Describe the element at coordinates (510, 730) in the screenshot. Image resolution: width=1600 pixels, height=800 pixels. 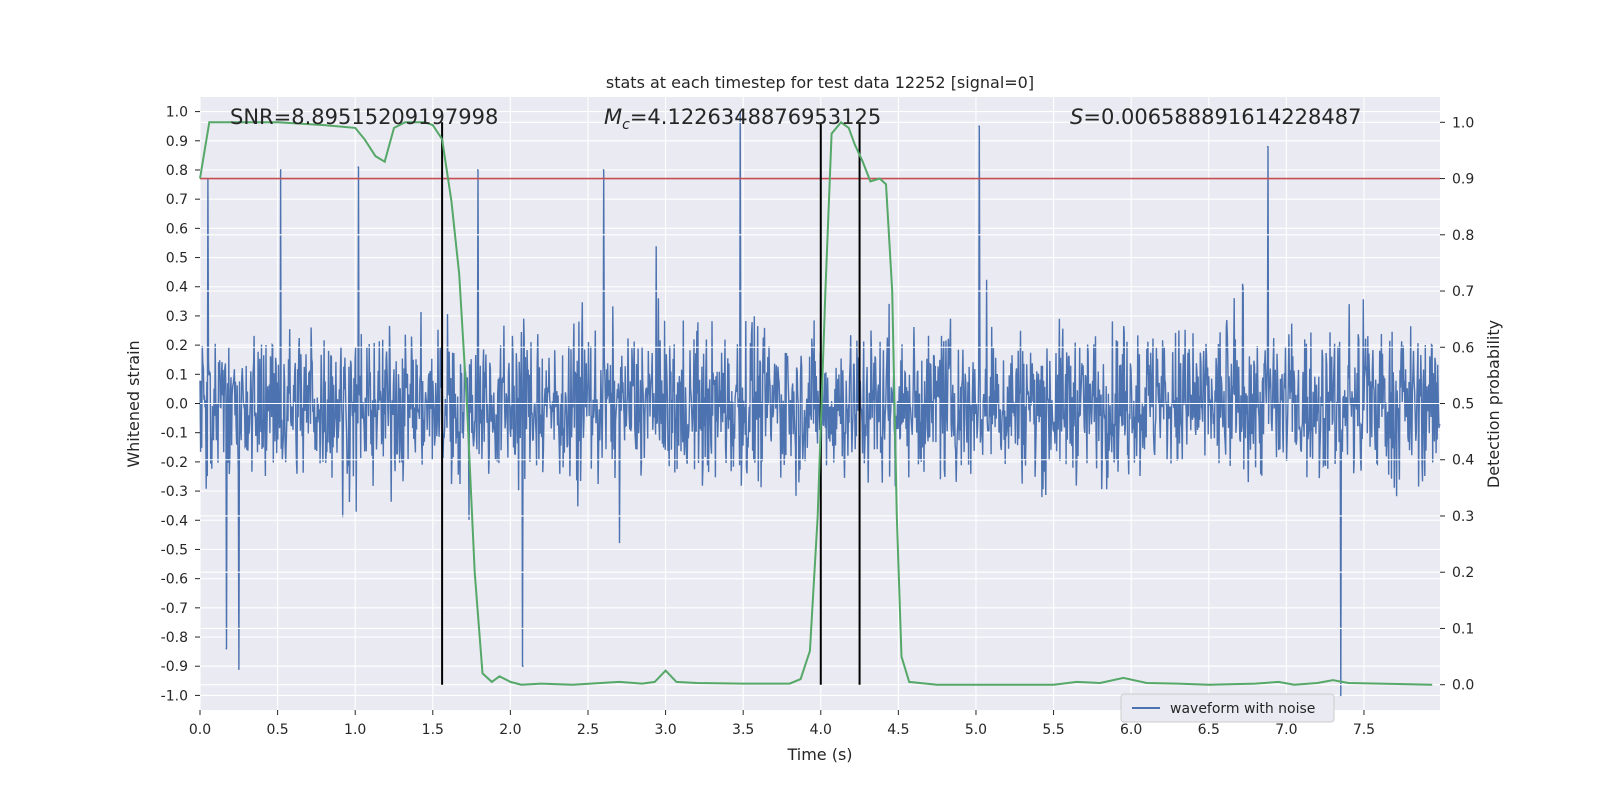
I see `x-tick-label: 2.0` at that location.